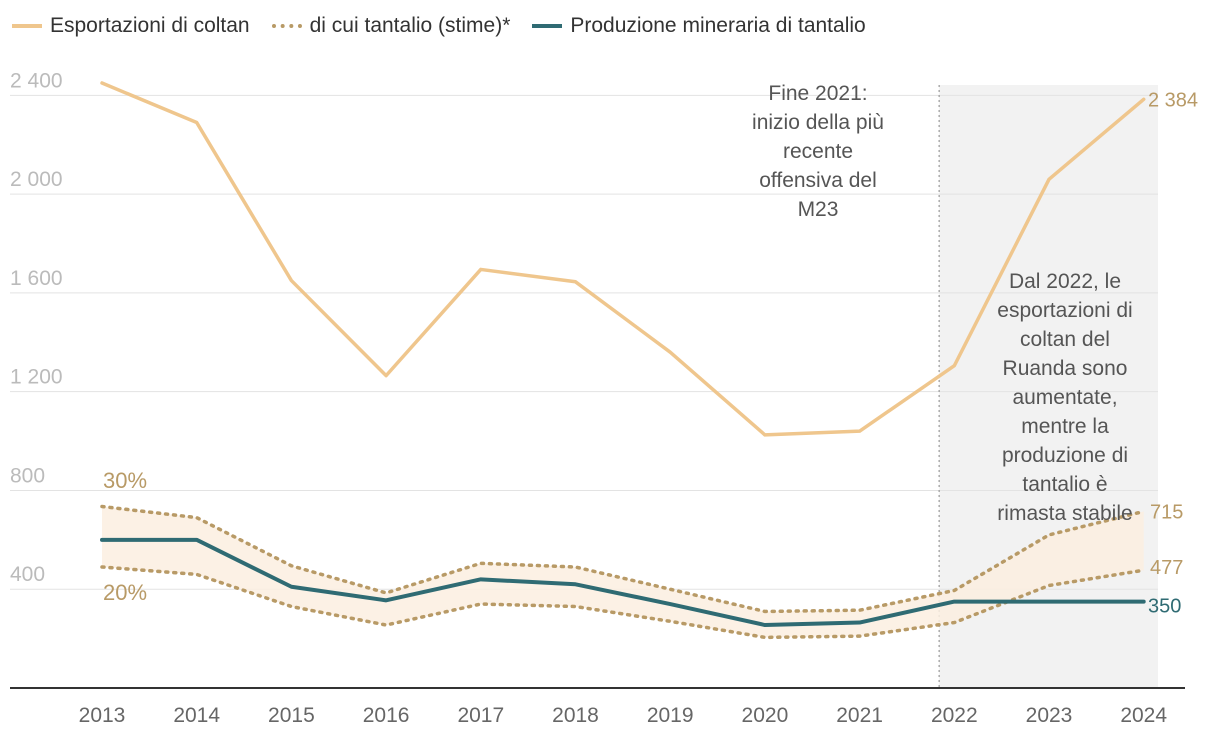 This screenshot has width=1220, height=740. I want to click on legend-item-tantalum: di cui tantalio (stime)*, so click(391, 26).